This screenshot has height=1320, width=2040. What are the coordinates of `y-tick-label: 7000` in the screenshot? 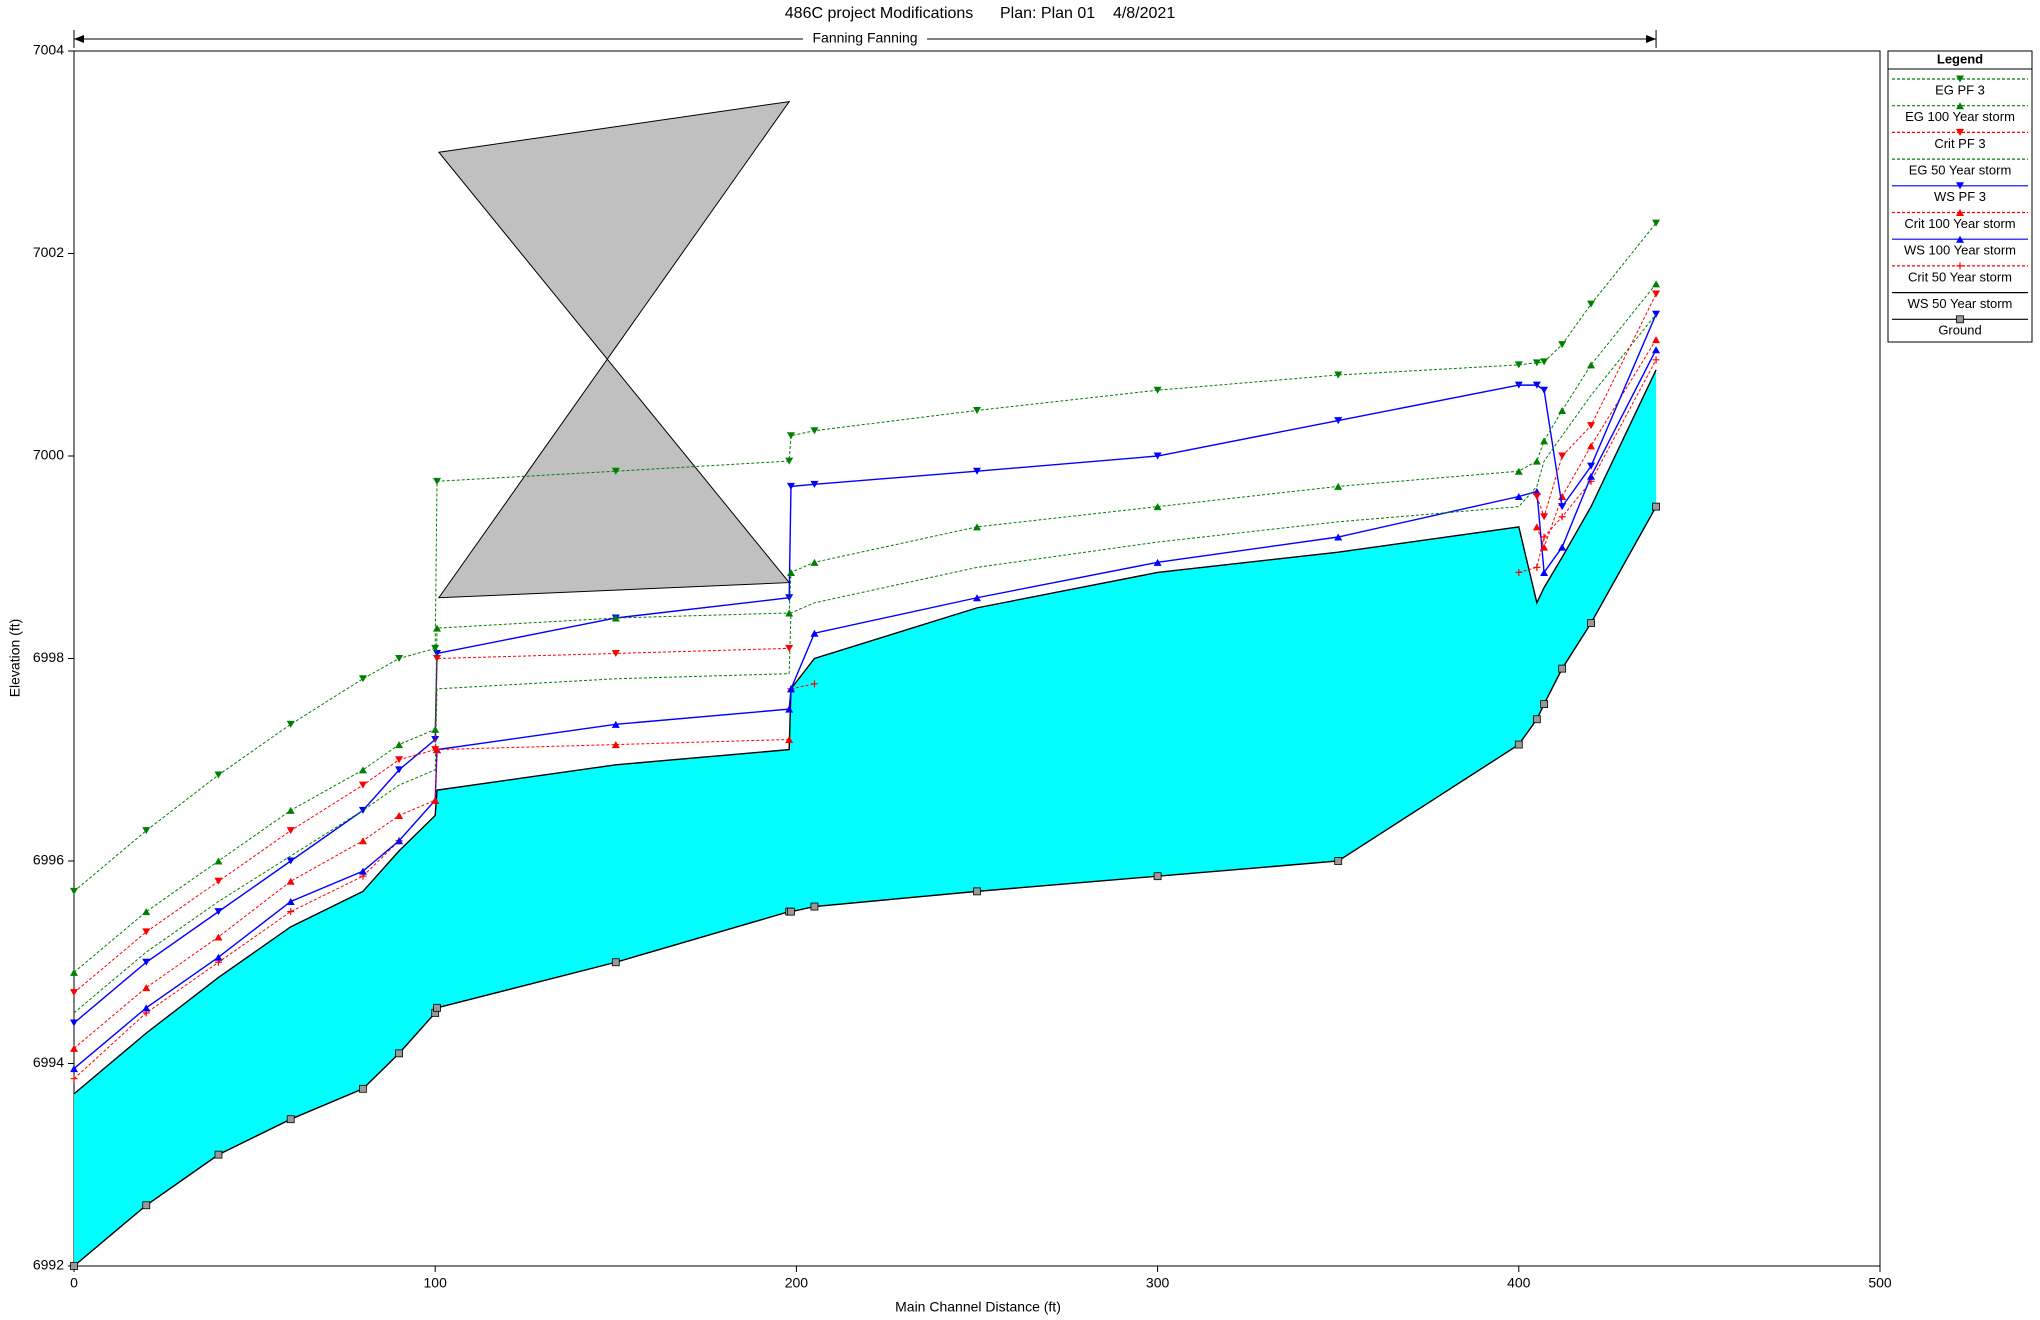 It's located at (48, 455).